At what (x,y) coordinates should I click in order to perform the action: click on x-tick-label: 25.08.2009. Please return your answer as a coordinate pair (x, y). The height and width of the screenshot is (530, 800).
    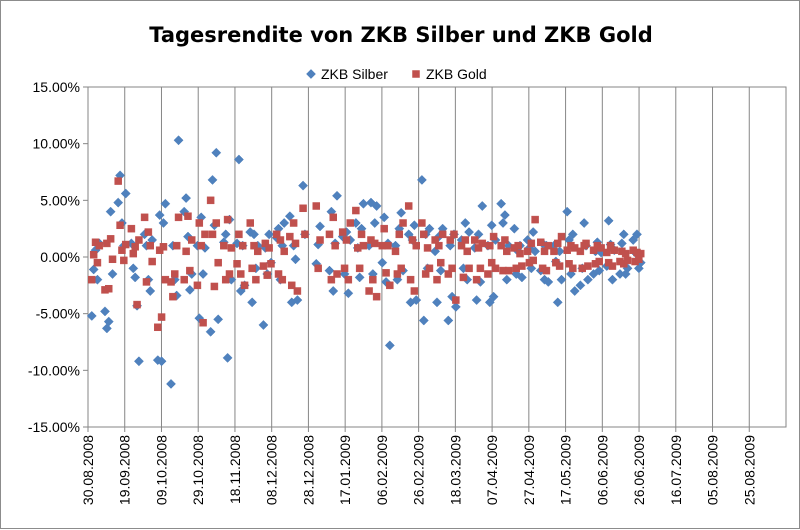
    Looking at the image, I should click on (749, 470).